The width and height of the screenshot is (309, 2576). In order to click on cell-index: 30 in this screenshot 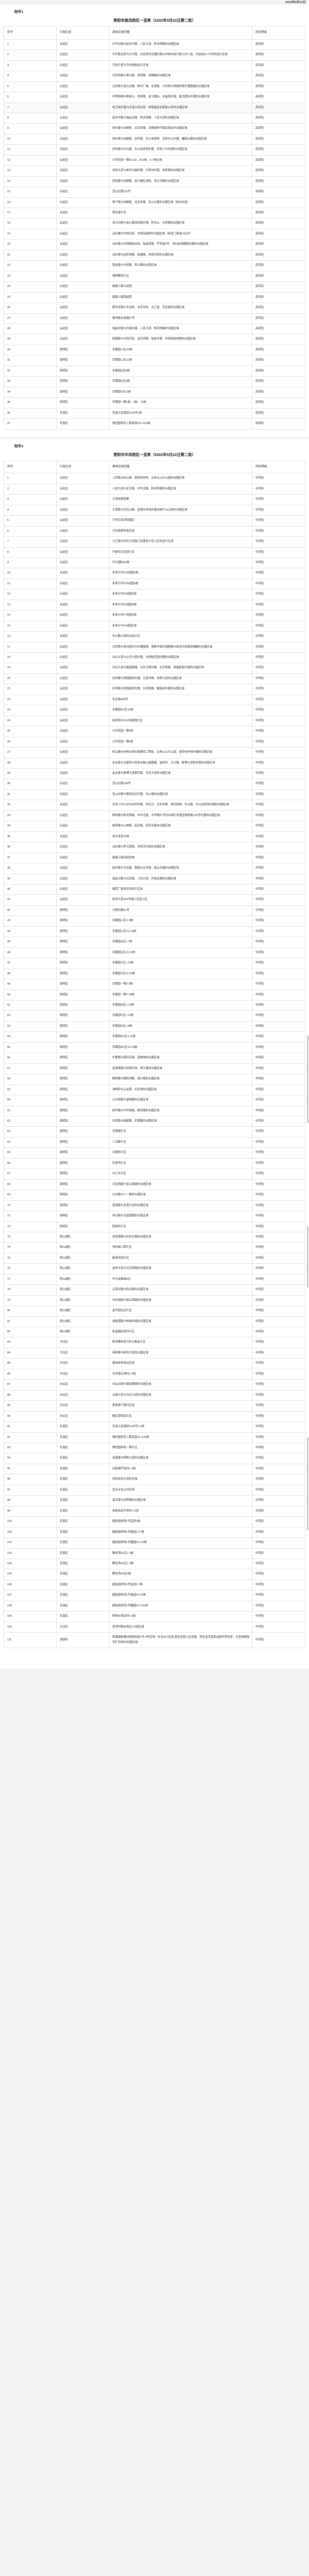, I will do `click(30, 350)`.